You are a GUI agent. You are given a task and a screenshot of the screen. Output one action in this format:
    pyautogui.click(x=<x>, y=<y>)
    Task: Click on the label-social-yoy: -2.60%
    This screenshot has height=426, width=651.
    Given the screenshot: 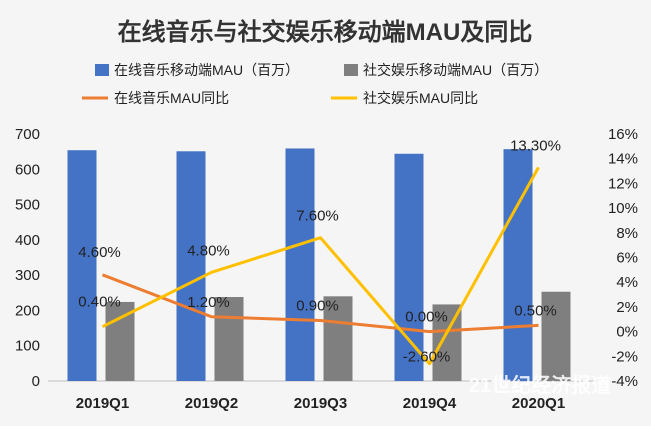 What is the action you would take?
    pyautogui.click(x=427, y=357)
    